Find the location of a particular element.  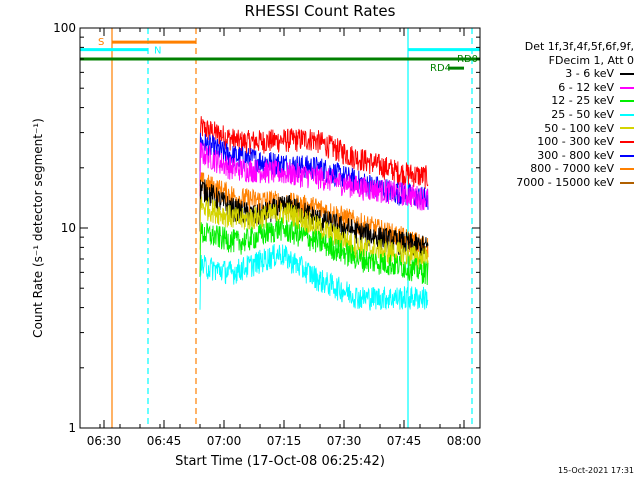

legend-entry: 7000 - 15000 keV is located at coordinates (558, 183).